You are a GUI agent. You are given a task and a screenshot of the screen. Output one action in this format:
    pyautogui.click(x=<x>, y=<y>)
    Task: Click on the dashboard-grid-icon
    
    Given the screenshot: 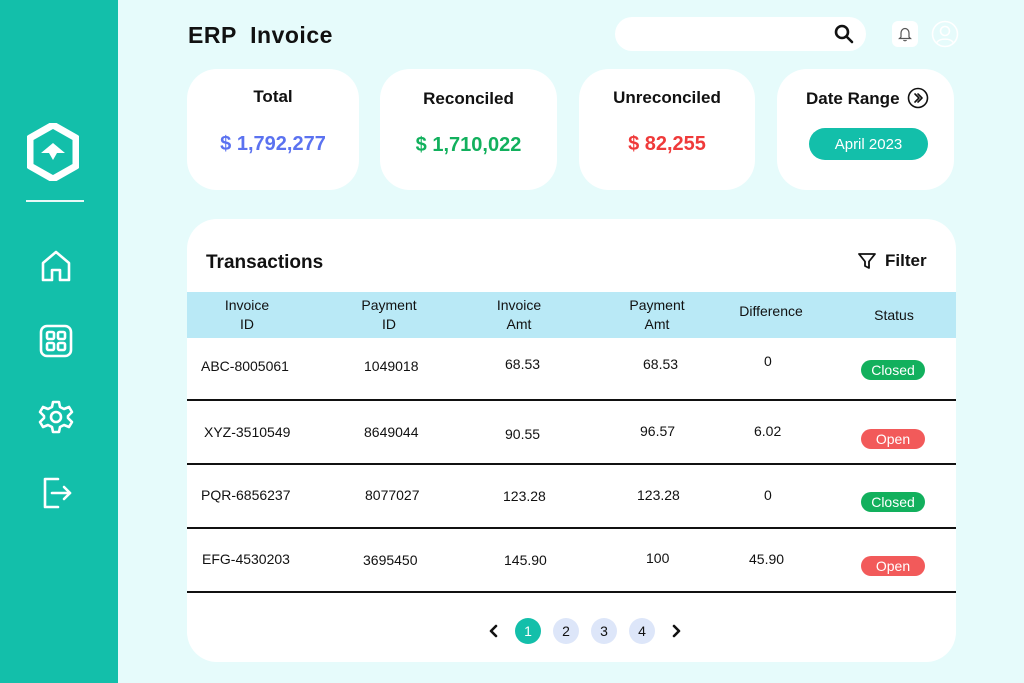 What is the action you would take?
    pyautogui.click(x=56, y=341)
    